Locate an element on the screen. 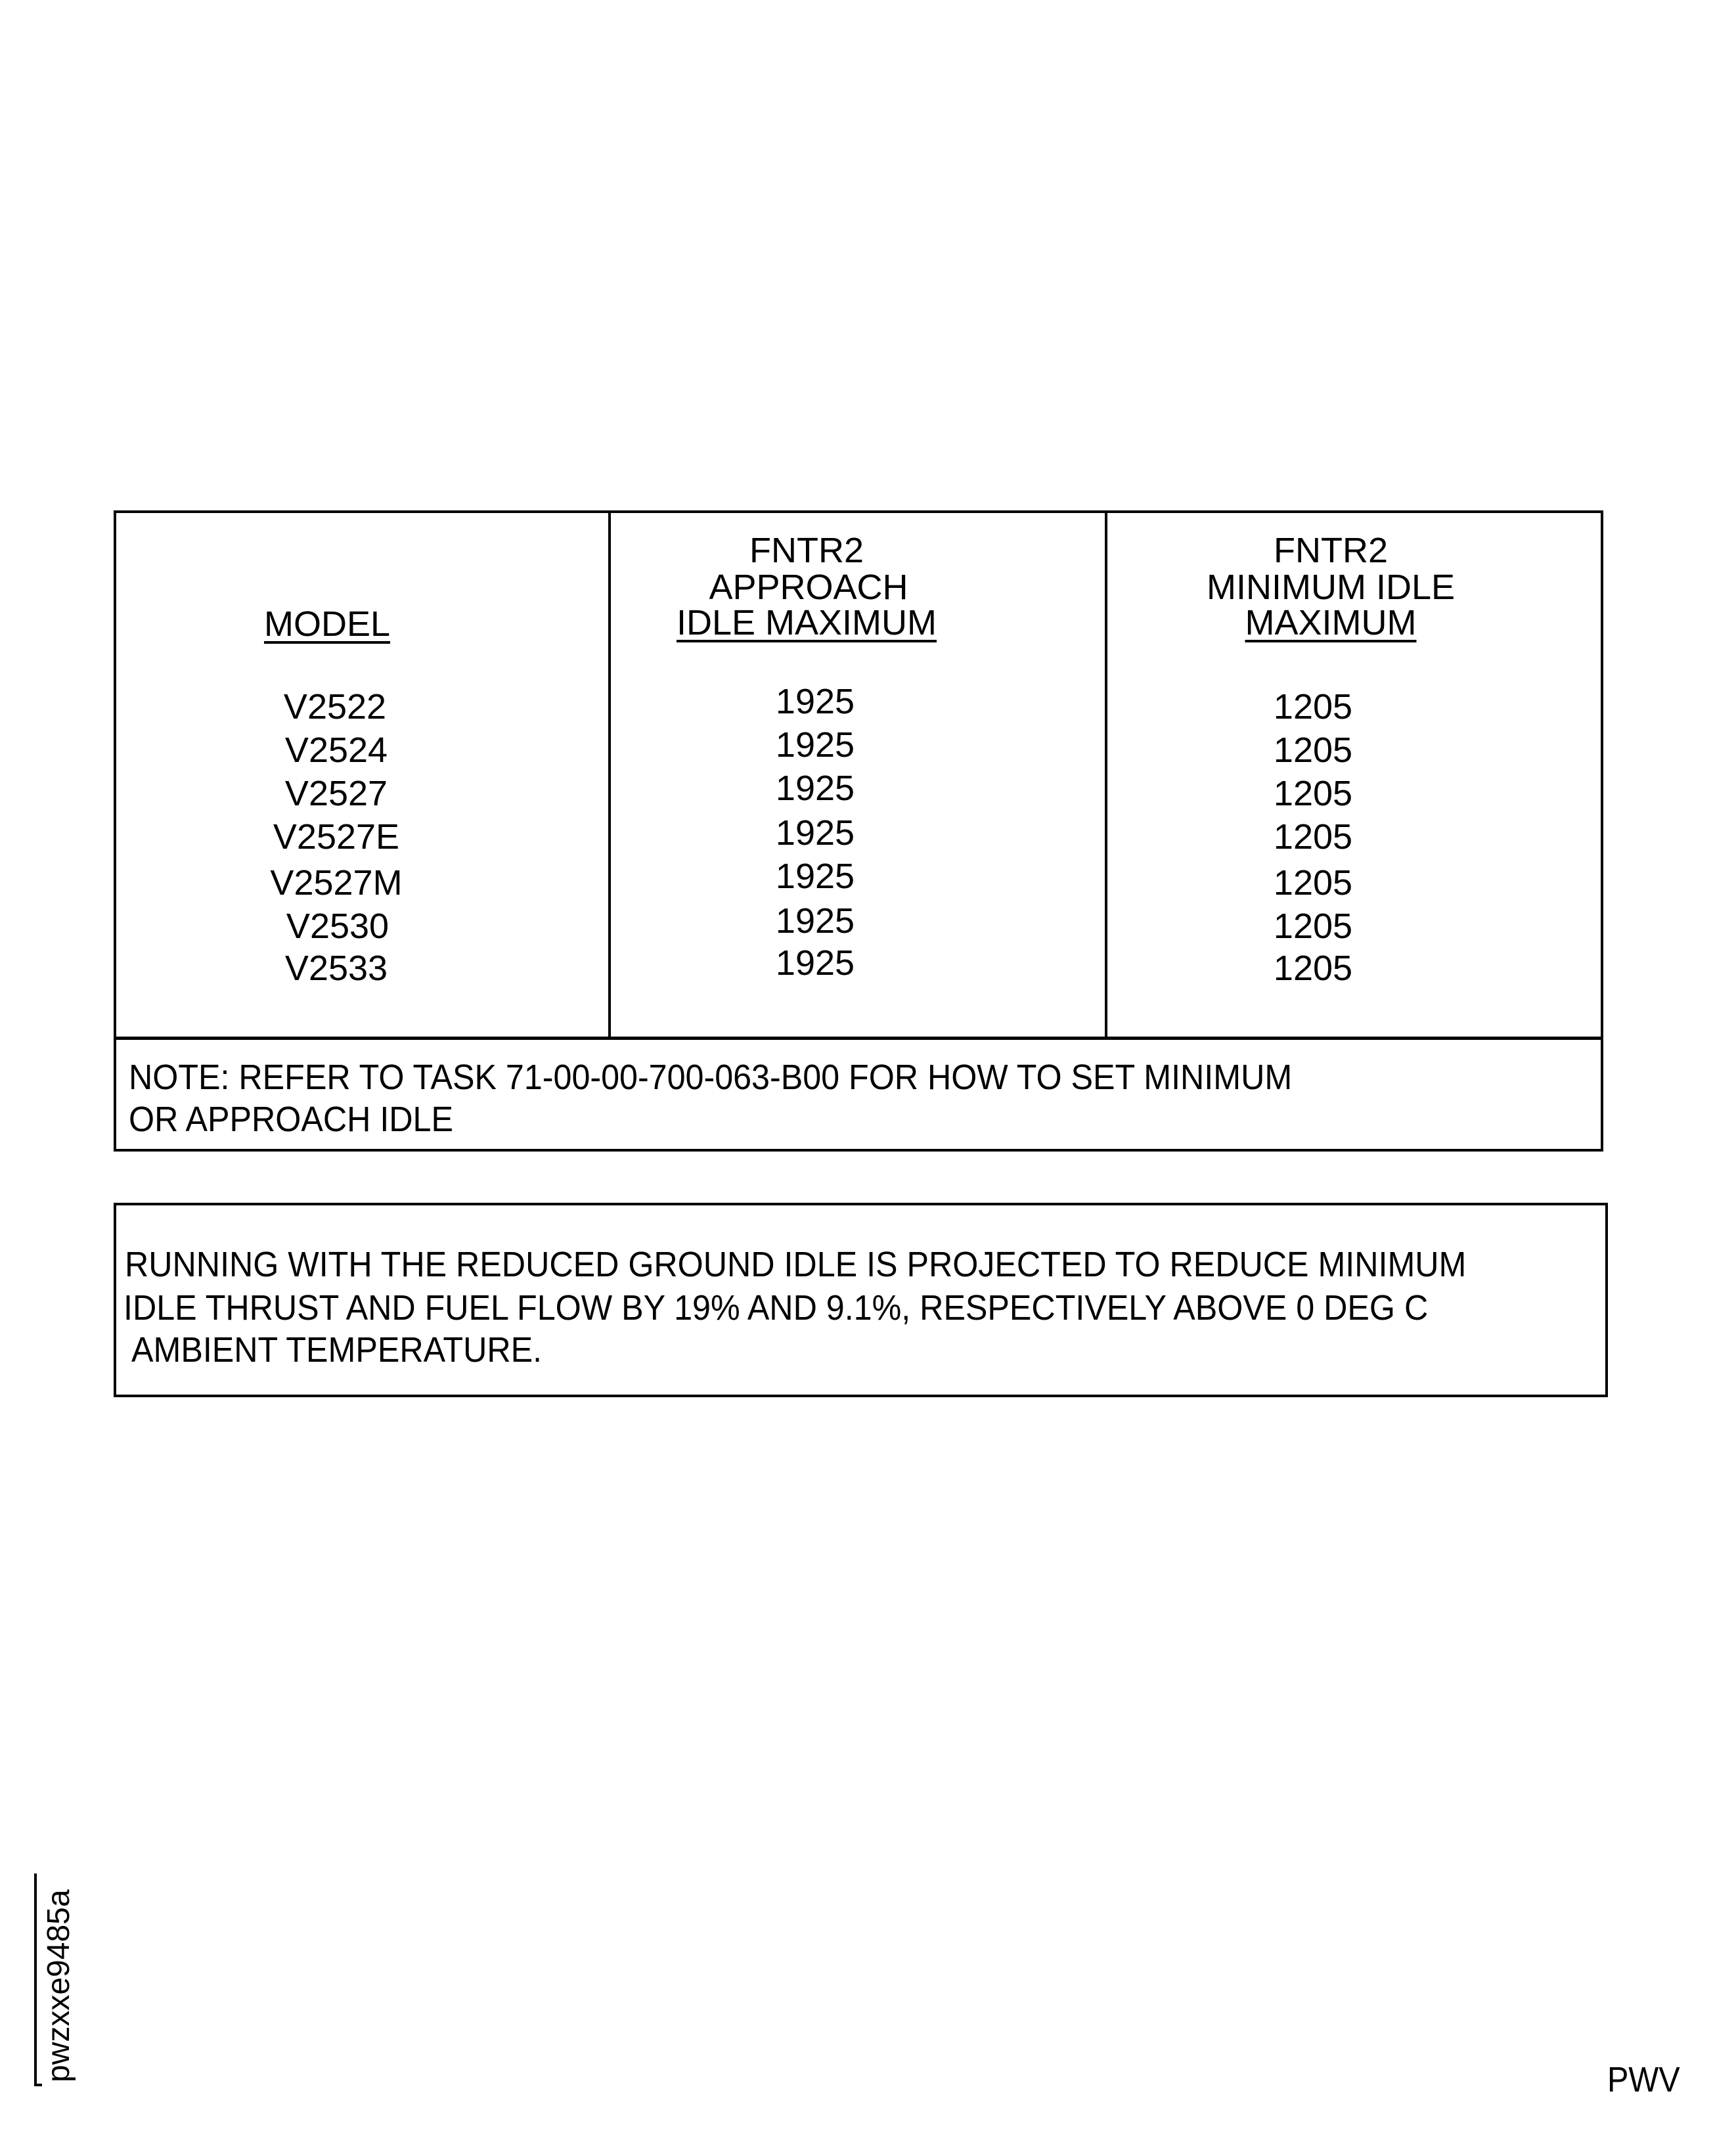  note-divider is located at coordinates (858, 1038).